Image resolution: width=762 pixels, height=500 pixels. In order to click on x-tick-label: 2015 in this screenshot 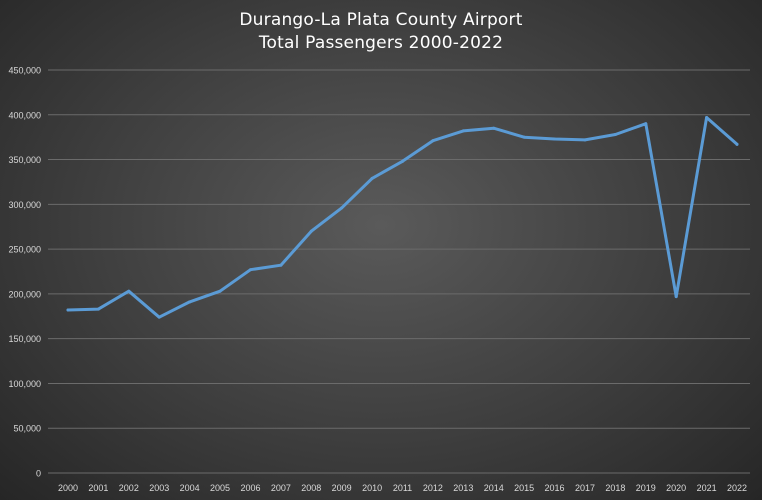, I will do `click(524, 488)`.